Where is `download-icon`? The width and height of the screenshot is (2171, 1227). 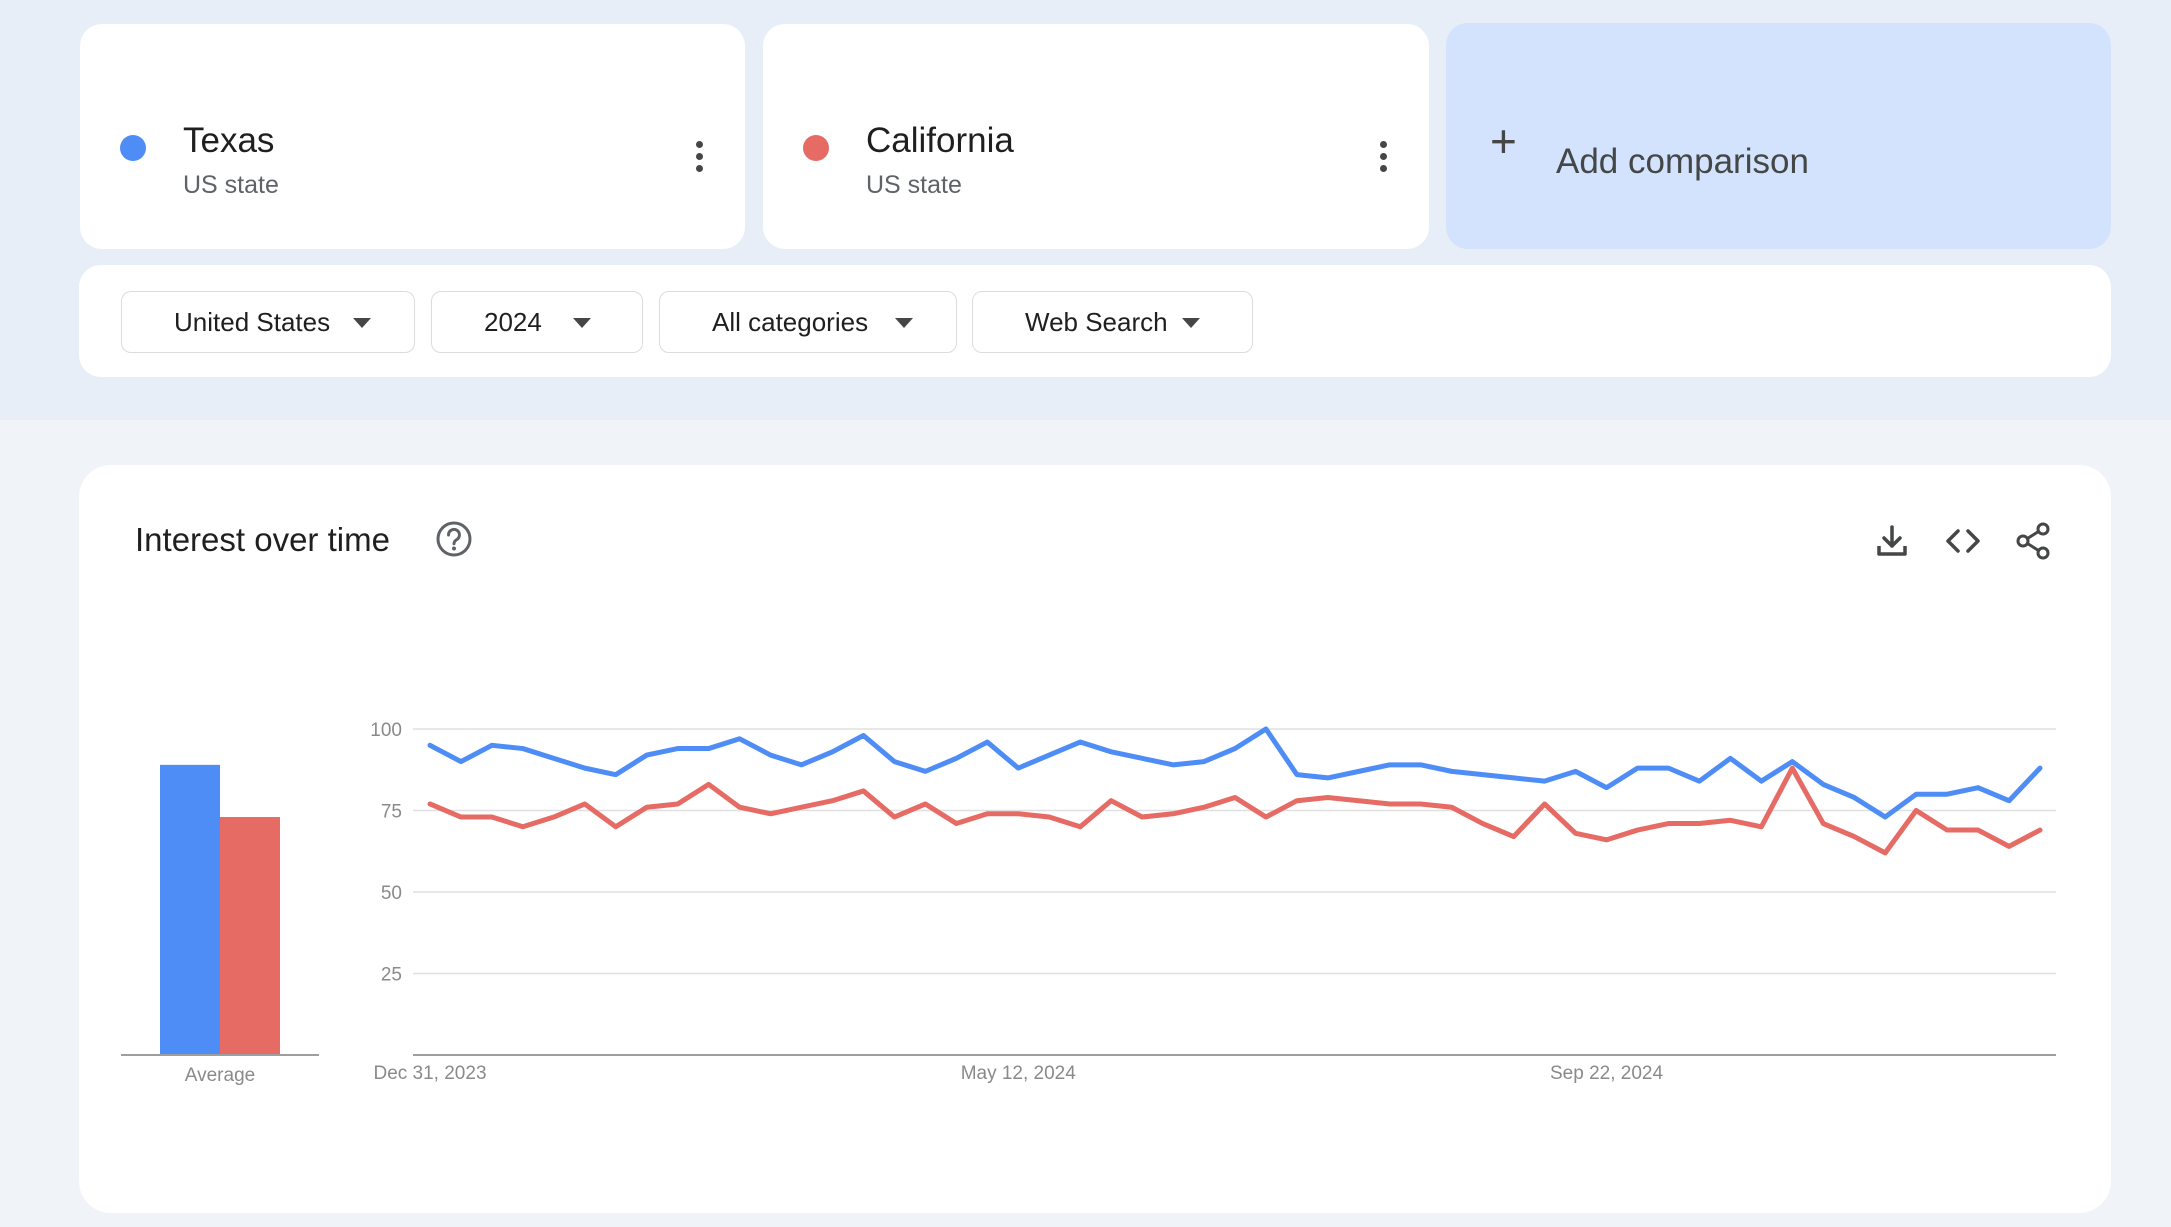 download-icon is located at coordinates (1892, 541).